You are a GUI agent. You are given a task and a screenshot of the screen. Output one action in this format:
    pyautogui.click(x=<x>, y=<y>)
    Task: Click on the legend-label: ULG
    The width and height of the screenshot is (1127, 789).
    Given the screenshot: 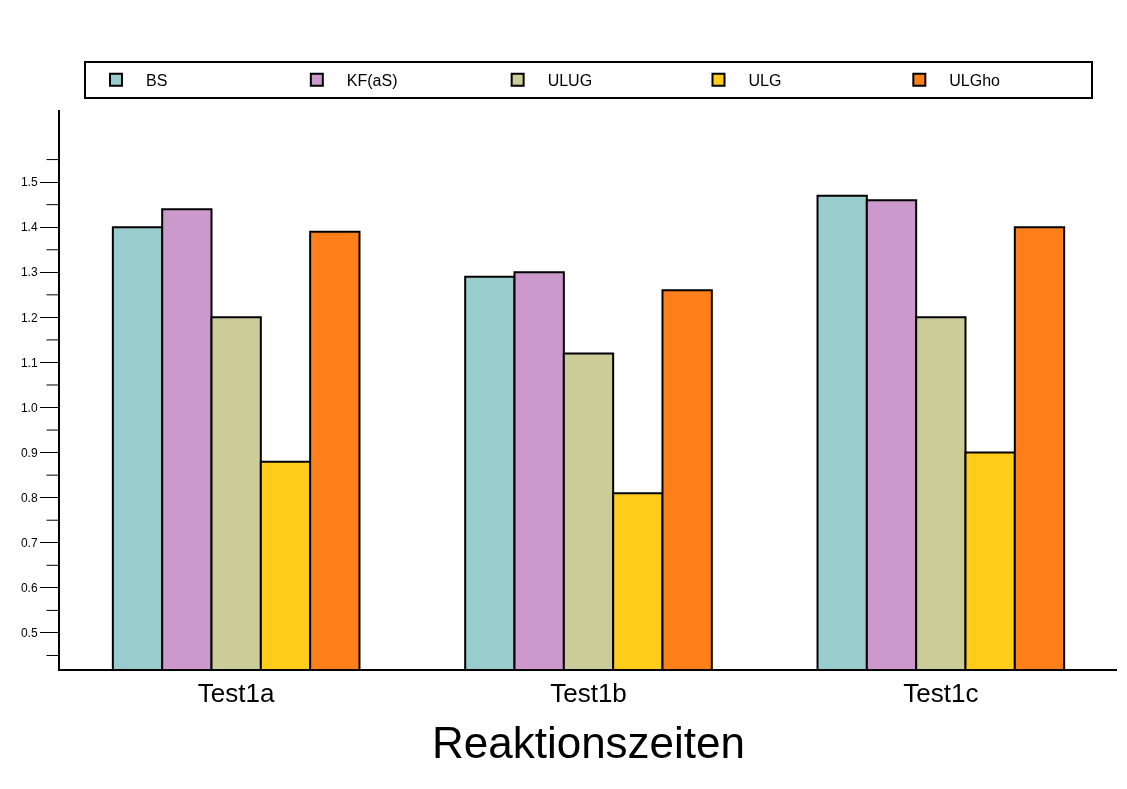 What is the action you would take?
    pyautogui.click(x=765, y=80)
    